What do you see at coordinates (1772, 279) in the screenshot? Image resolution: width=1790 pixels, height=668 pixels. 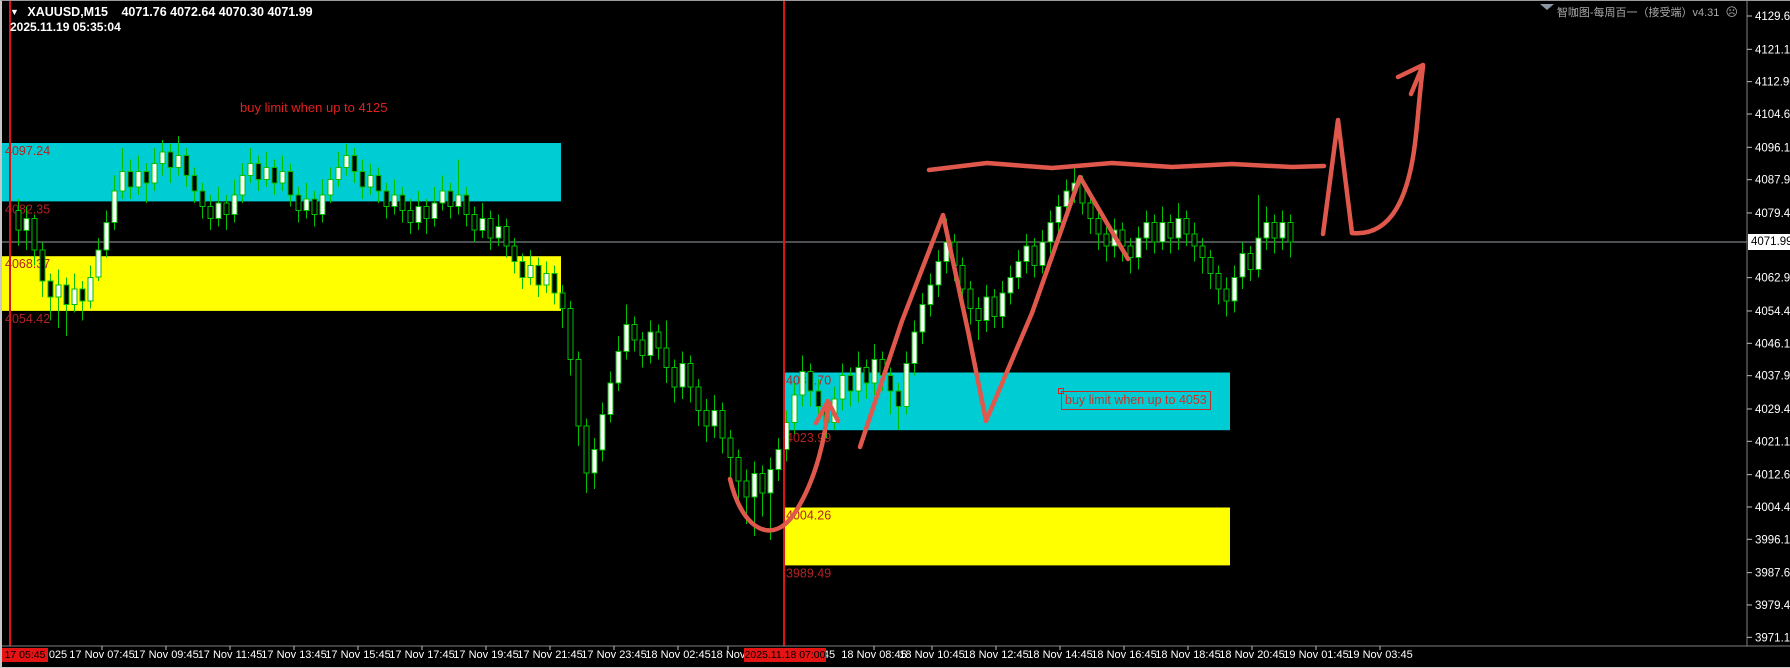 I see `price-tick-label: 4062.90` at bounding box center [1772, 279].